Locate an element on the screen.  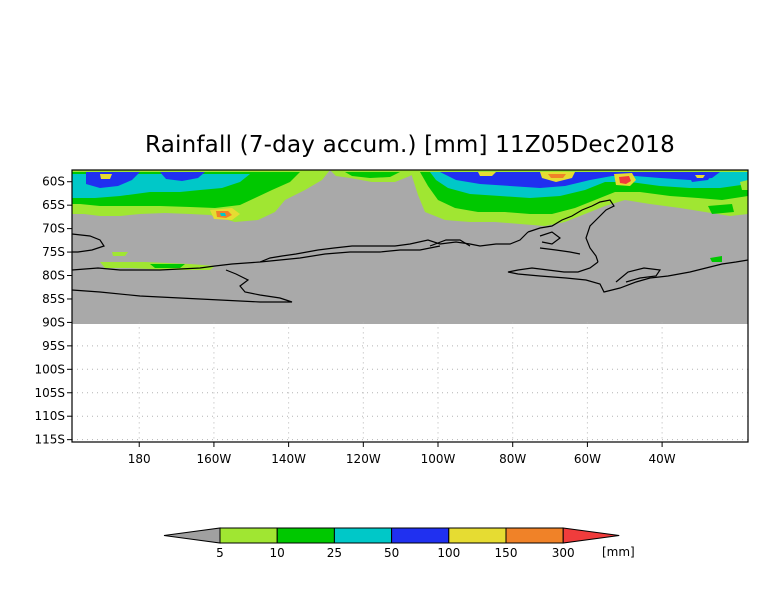
rain-band-west-50b is located at coordinates (182, 176).